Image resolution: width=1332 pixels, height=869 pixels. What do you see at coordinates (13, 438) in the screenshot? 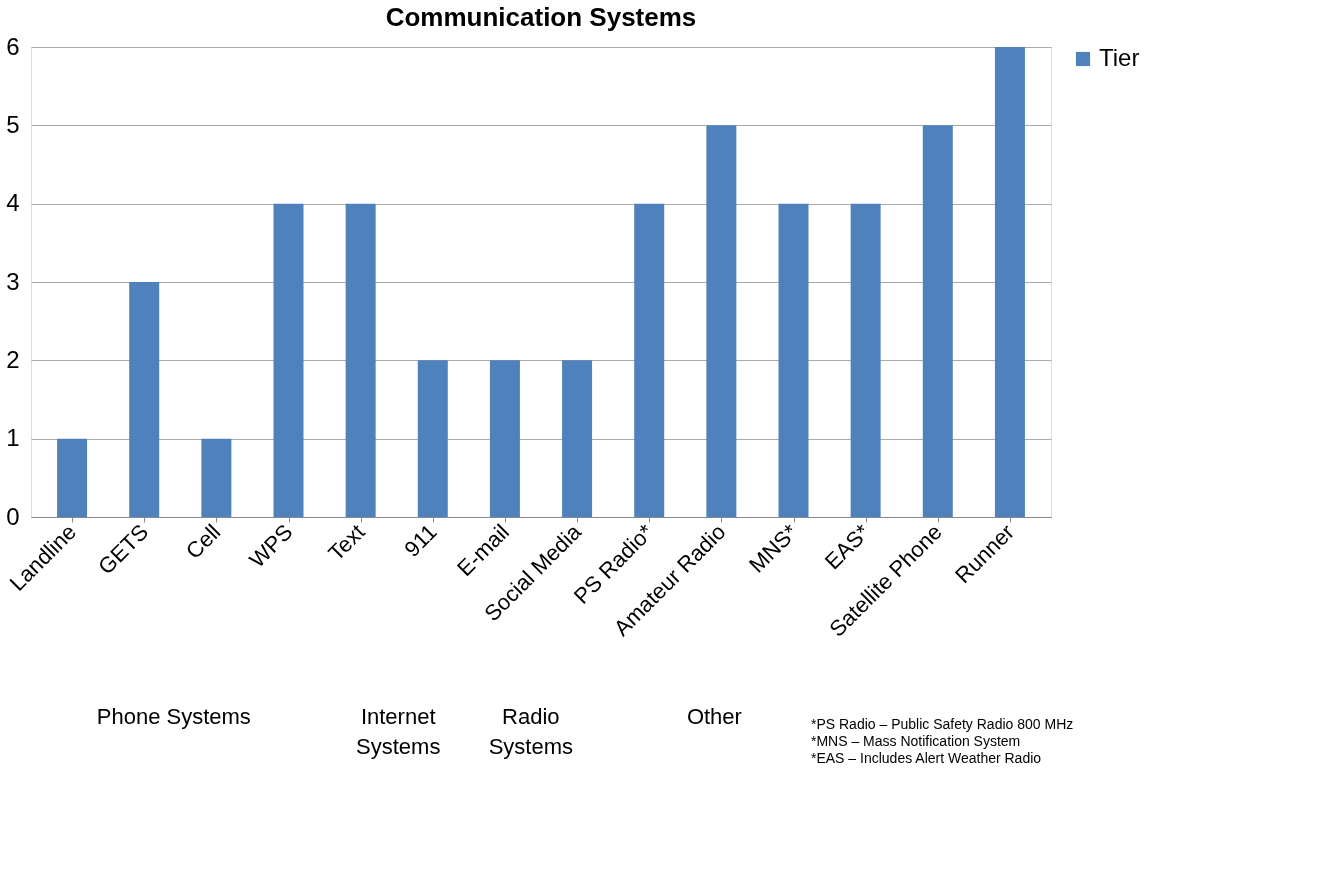
I see `y-tick-label: 1` at bounding box center [13, 438].